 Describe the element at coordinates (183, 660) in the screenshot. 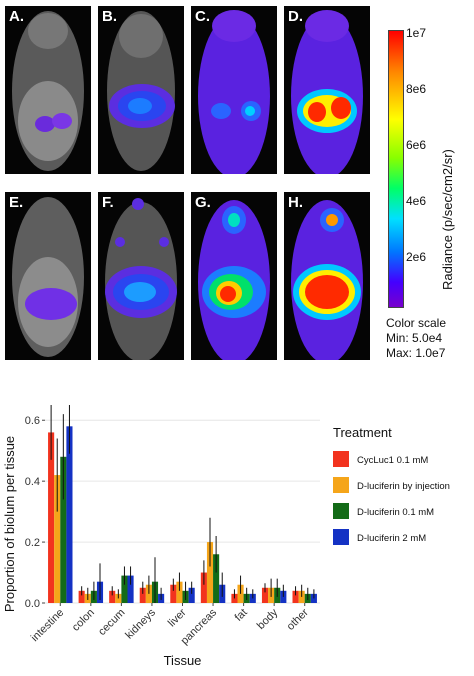

I see `x-axis-label: Tissue` at that location.